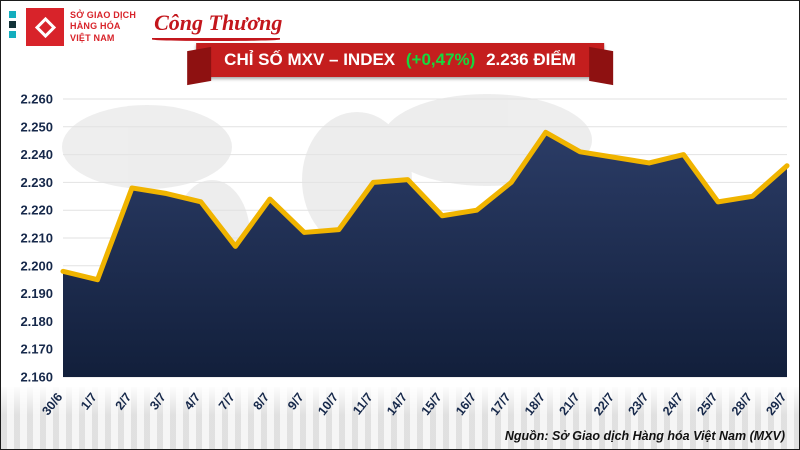 The width and height of the screenshot is (800, 450). I want to click on mxv-logo-line1: SỞ GIAO DỊCH, so click(103, 15).